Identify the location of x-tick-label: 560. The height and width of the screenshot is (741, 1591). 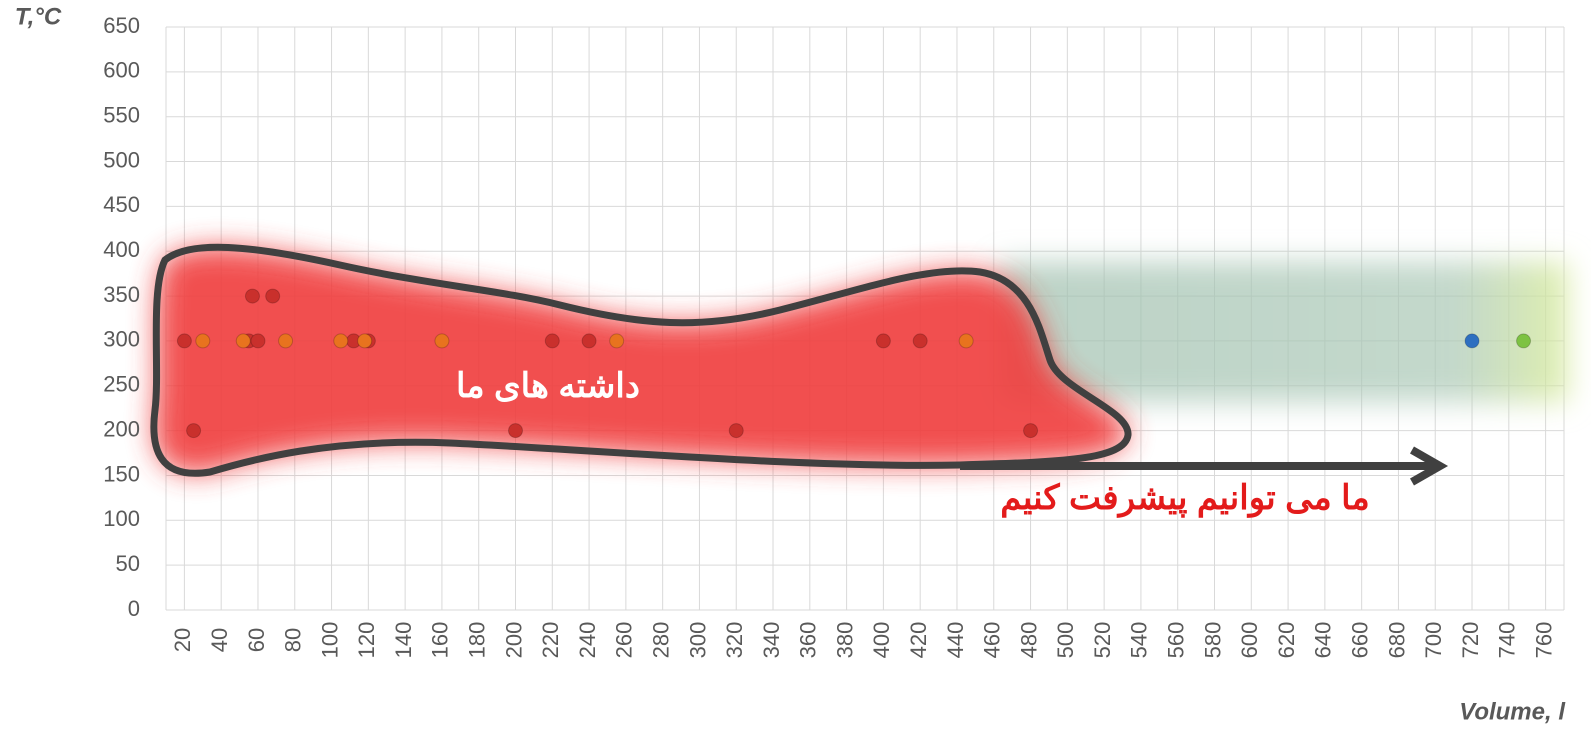
(1176, 640).